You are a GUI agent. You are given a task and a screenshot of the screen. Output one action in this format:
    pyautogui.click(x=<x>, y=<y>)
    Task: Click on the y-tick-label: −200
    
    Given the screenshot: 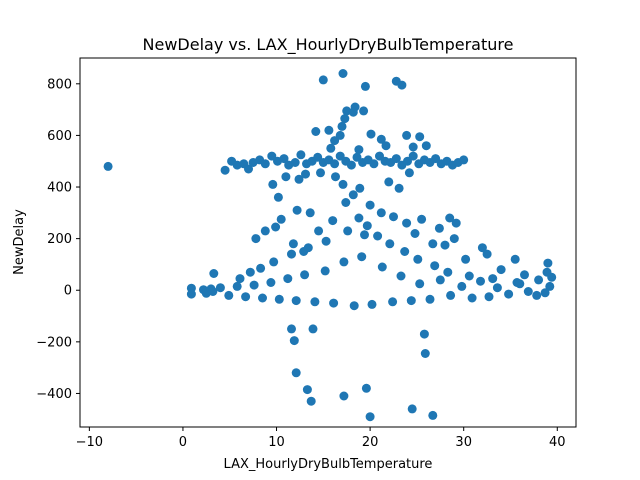 What is the action you would take?
    pyautogui.click(x=54, y=342)
    